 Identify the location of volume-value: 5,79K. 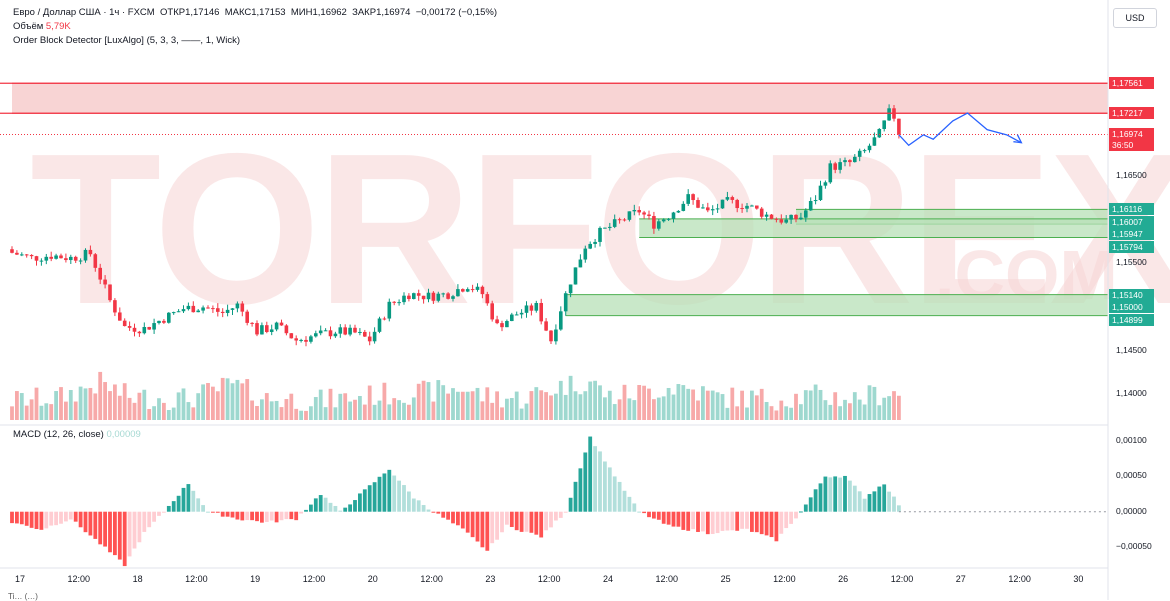
(58, 26).